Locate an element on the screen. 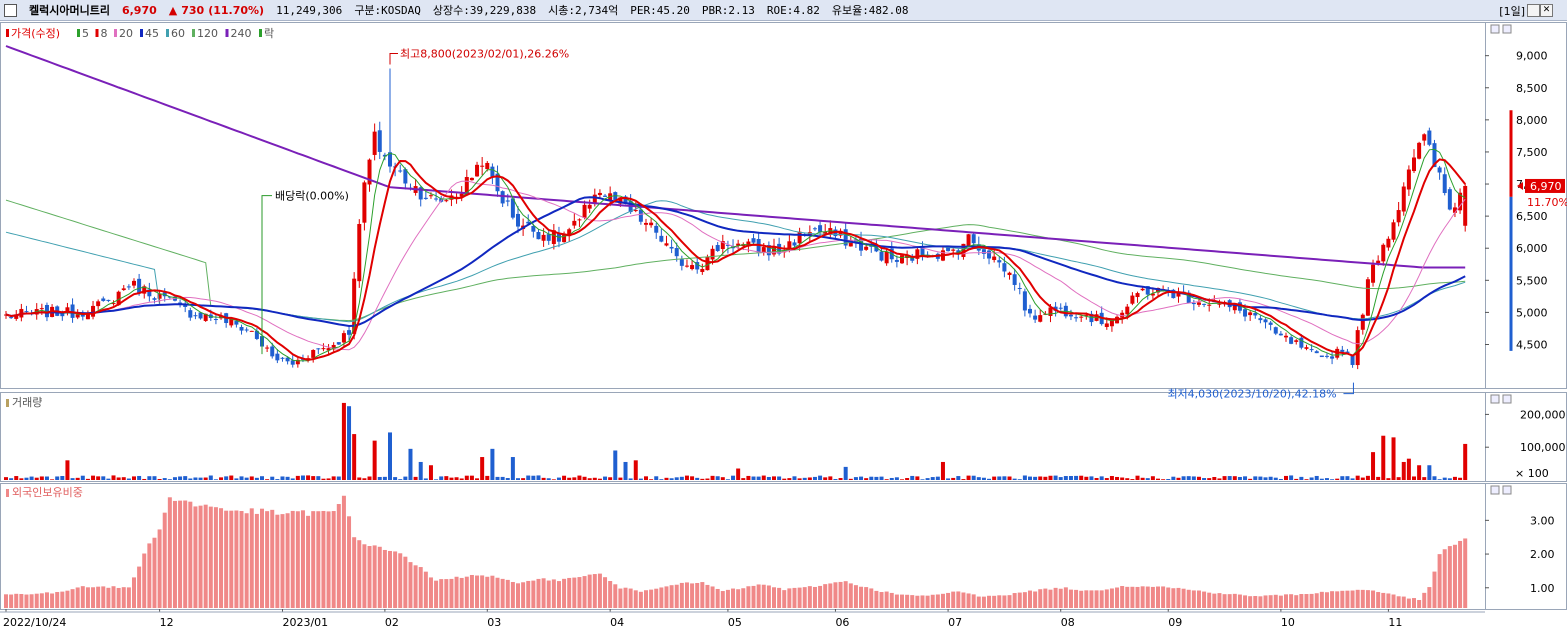 The height and width of the screenshot is (630, 1567). volume-unit: × 100 is located at coordinates (1532, 473).